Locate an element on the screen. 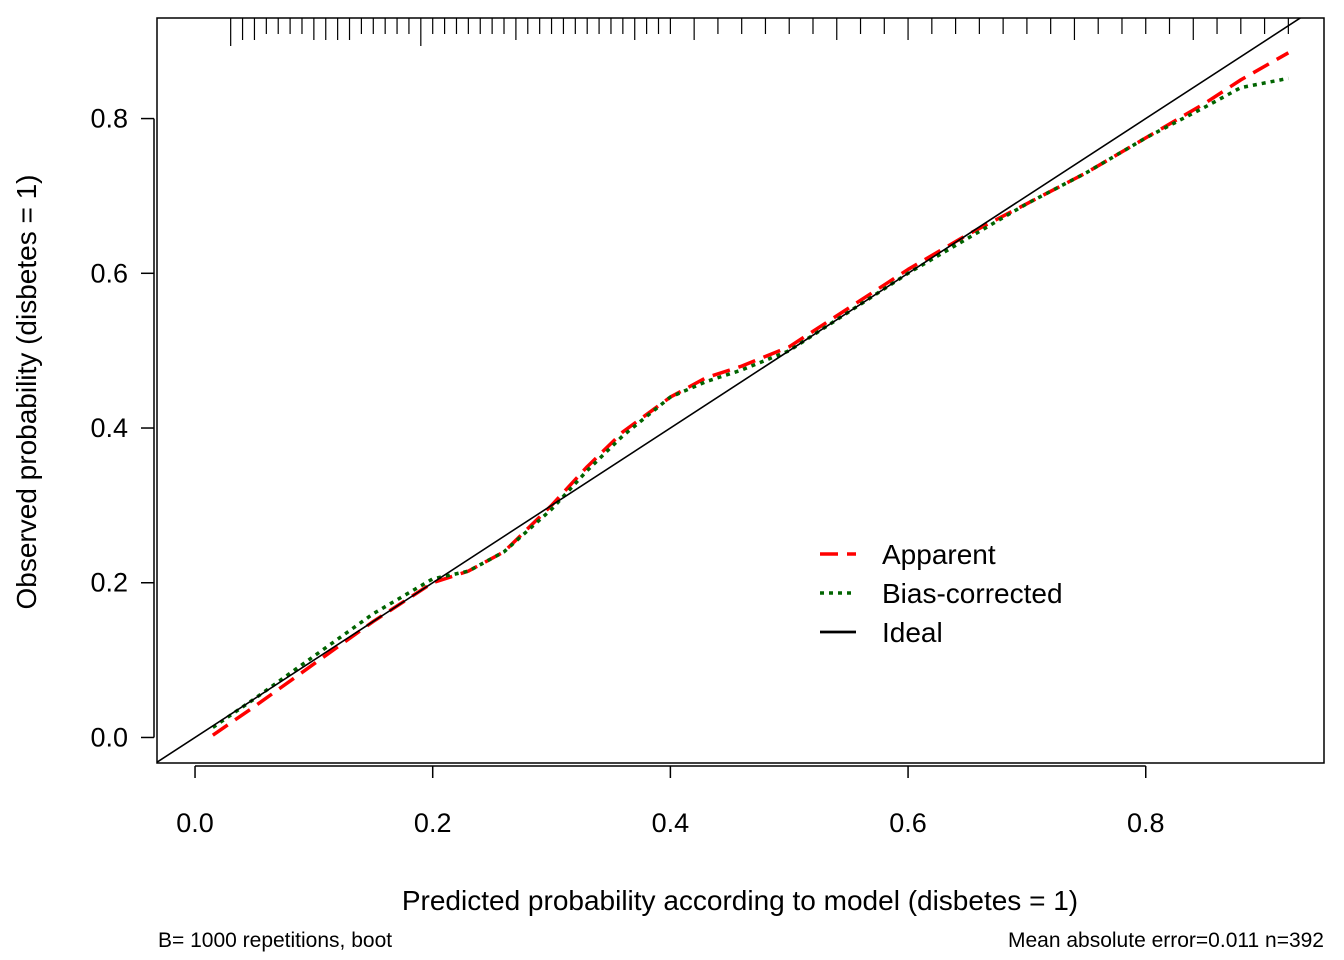 The width and height of the screenshot is (1344, 960). footnote-left: B= 1000 repetitions, boot is located at coordinates (275, 940).